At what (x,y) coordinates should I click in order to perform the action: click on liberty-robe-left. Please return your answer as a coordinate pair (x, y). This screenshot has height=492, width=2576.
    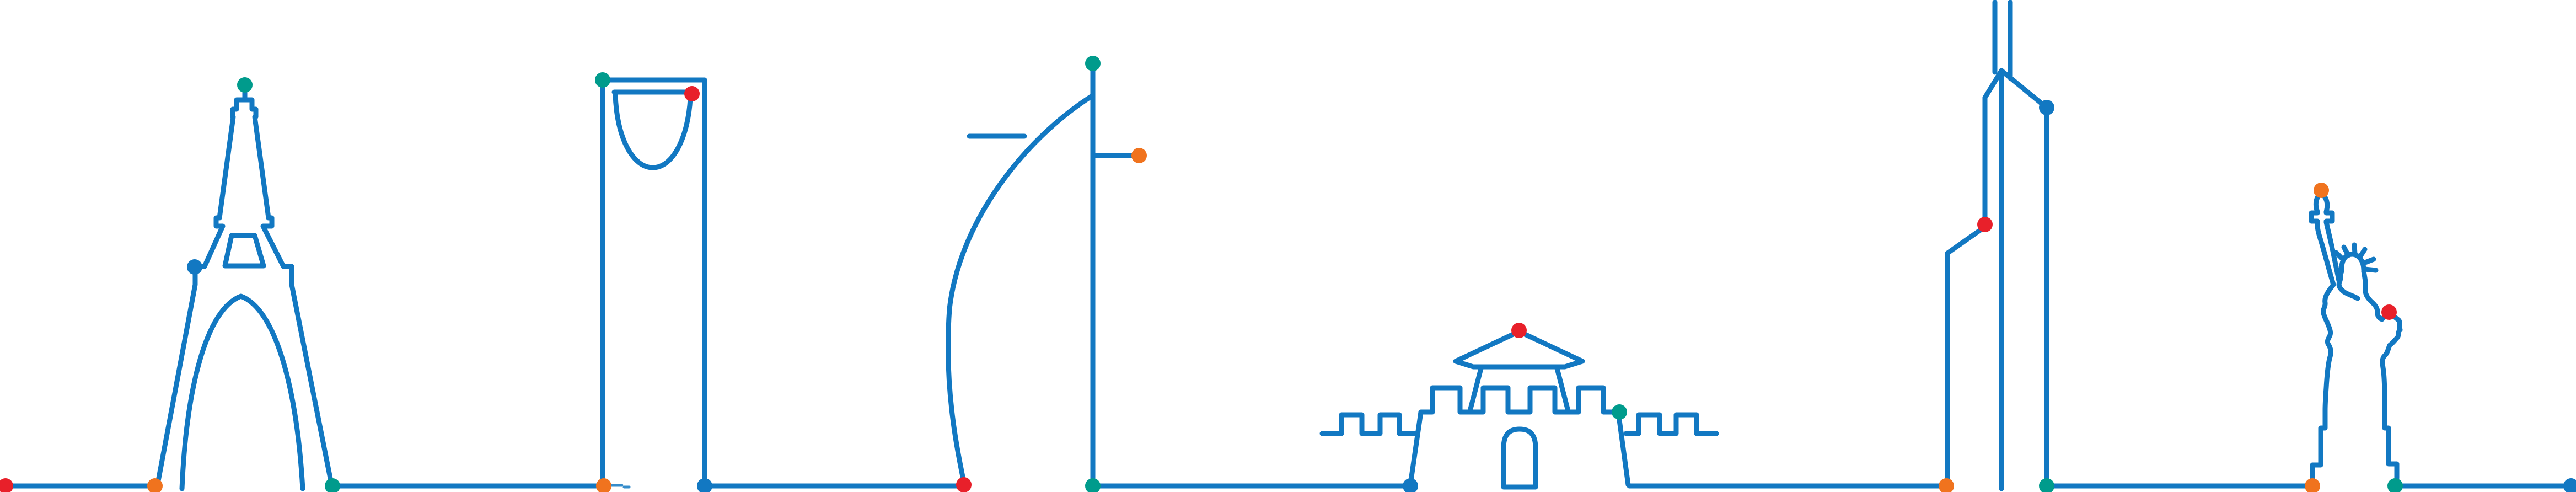
    Looking at the image, I should click on (2323, 381).